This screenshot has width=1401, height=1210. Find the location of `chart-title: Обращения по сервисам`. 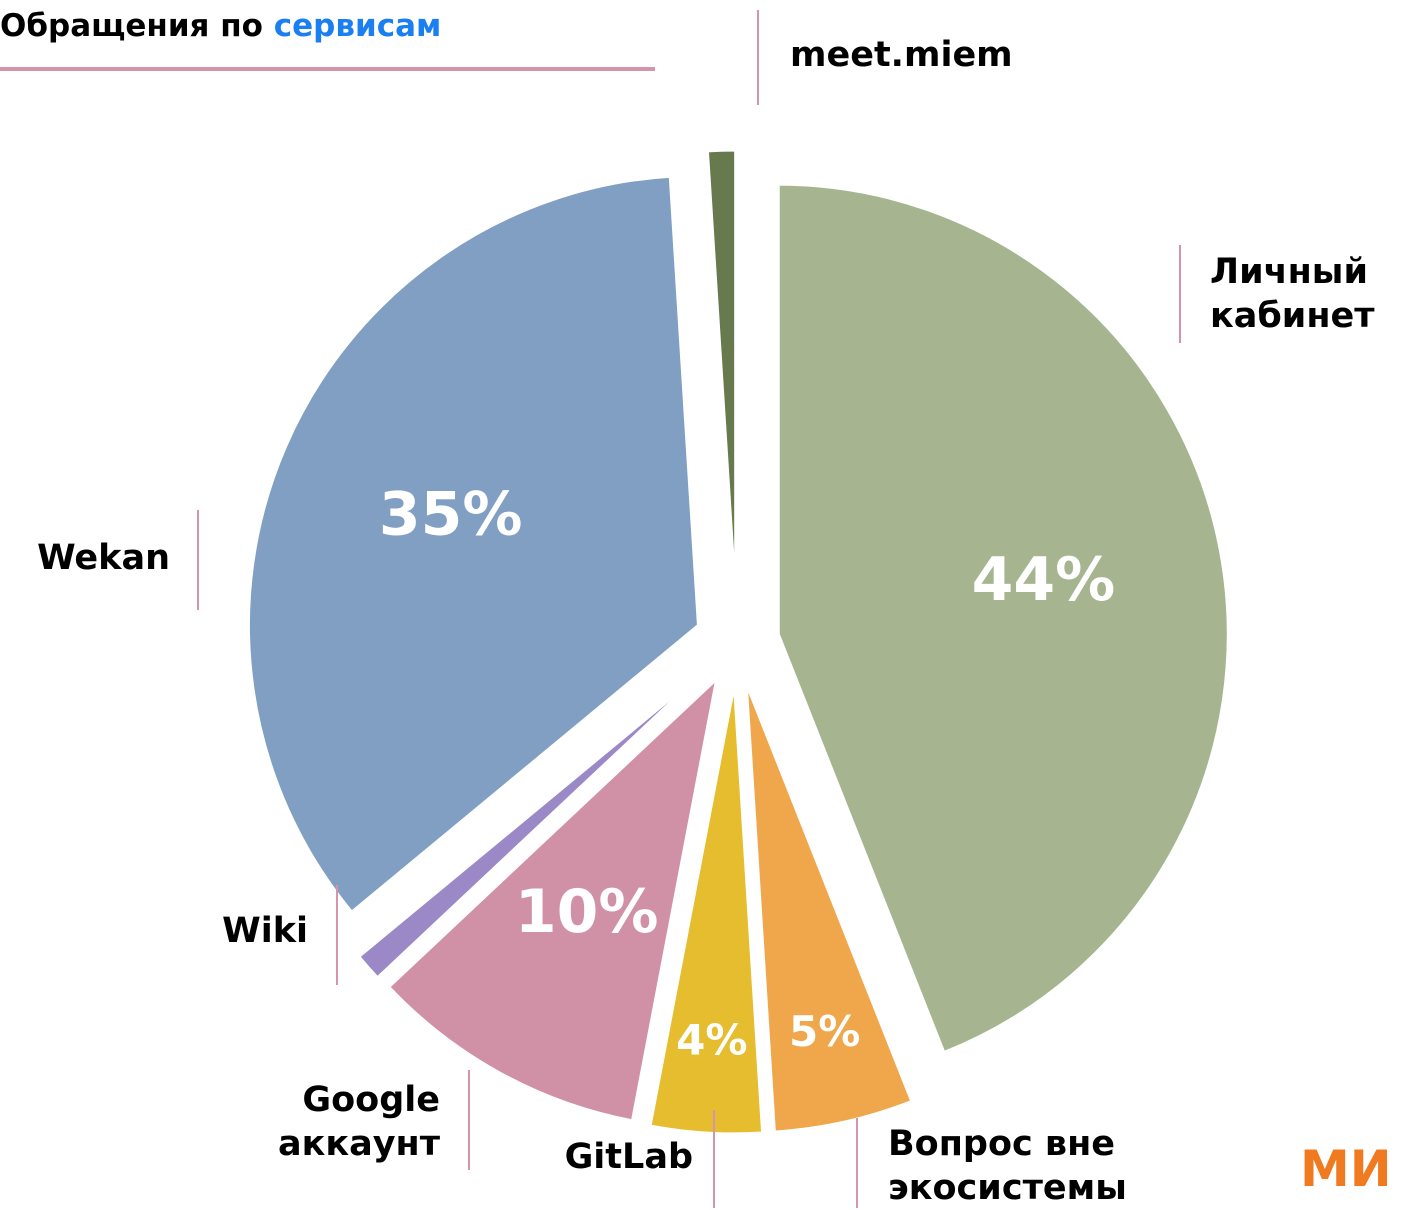

chart-title: Обращения по сервисам is located at coordinates (220, 26).